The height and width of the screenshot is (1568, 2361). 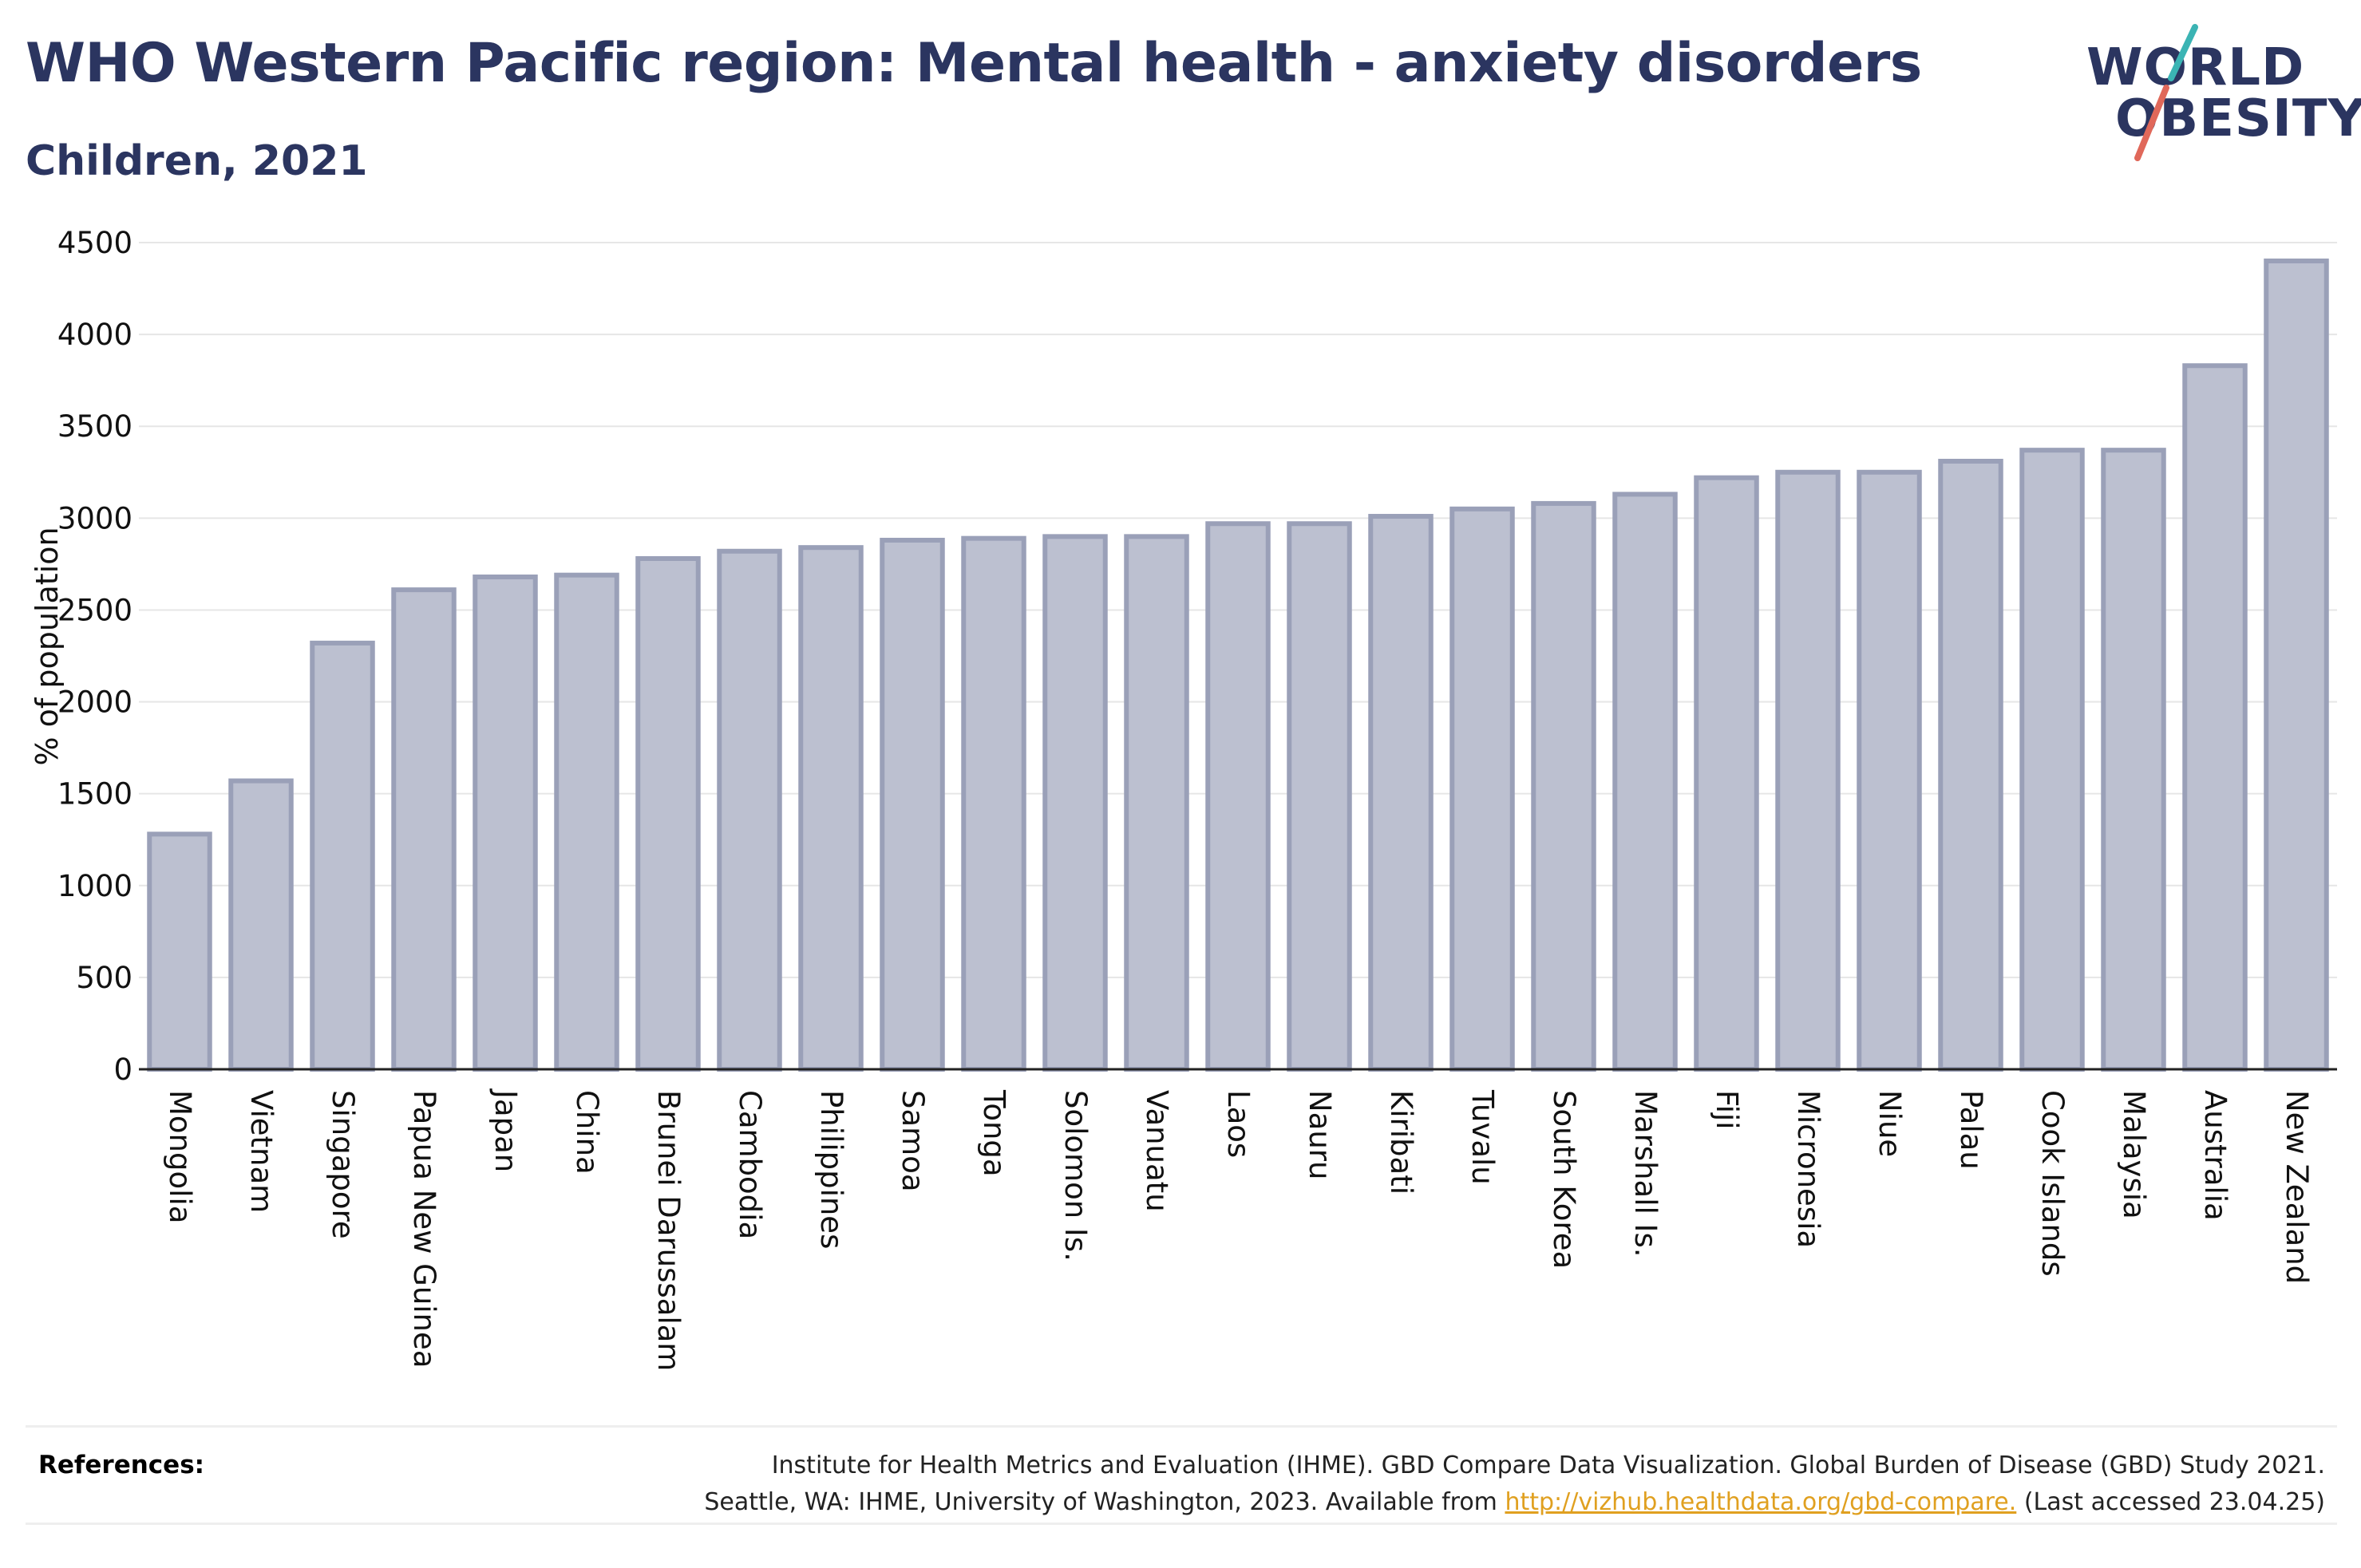 What do you see at coordinates (1075, 1176) in the screenshot?
I see `x-tick-label: Solomon Is.` at bounding box center [1075, 1176].